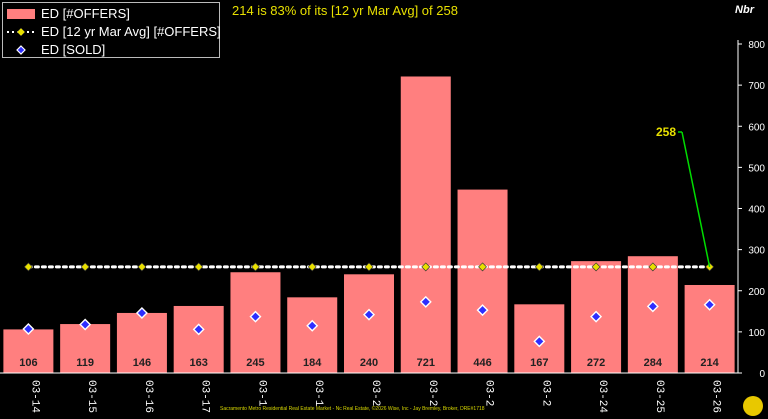 The image size is (768, 419). Describe the element at coordinates (716, 396) in the screenshot. I see `x-tick-label: 03-26` at that location.